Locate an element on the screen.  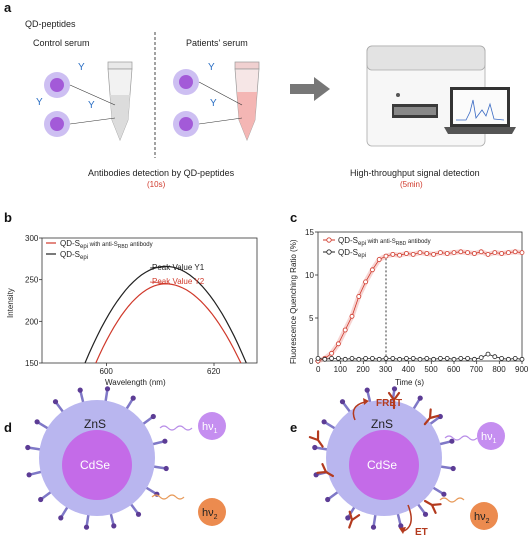
x-tick-label: 500 is located at coordinates (431, 369).